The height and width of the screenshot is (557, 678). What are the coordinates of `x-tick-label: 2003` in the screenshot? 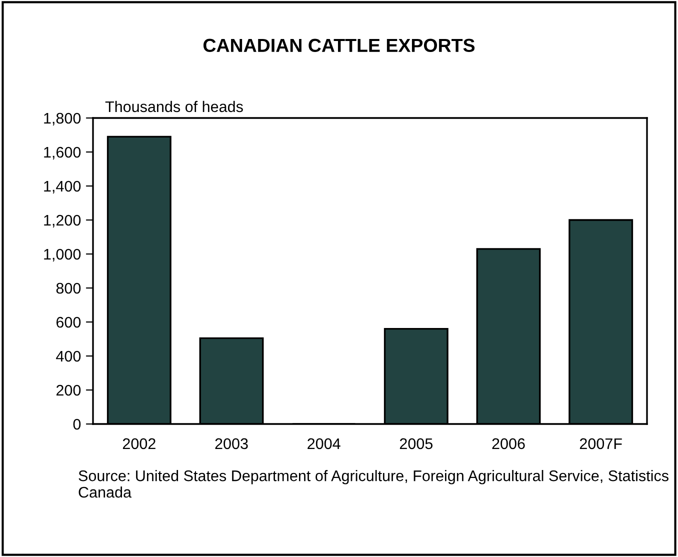 It's located at (231, 444).